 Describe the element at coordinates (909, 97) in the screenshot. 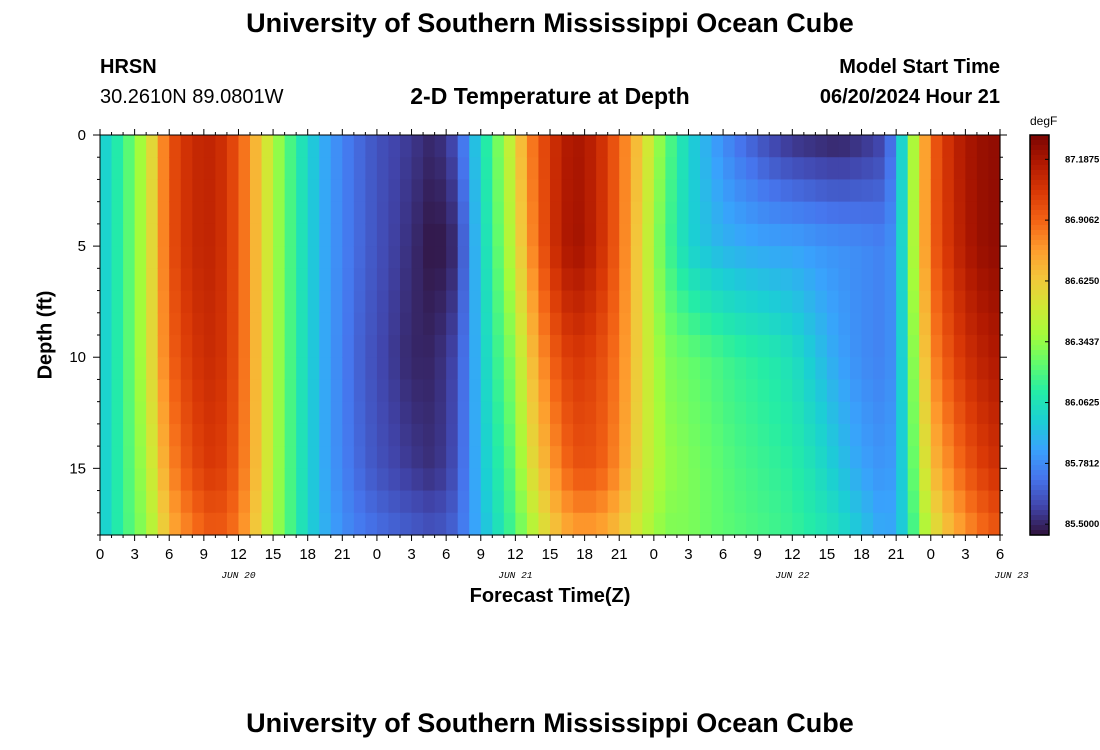

I see `model-start-value: 06/20/2024 Hour 21` at that location.